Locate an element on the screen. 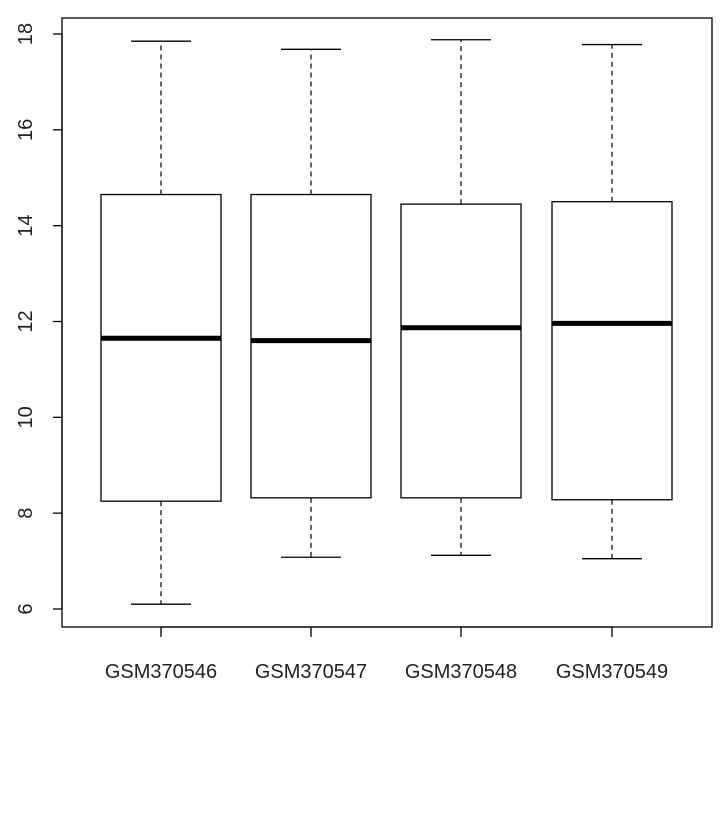 This screenshot has height=840, width=725. box-GSM370547 is located at coordinates (311, 303).